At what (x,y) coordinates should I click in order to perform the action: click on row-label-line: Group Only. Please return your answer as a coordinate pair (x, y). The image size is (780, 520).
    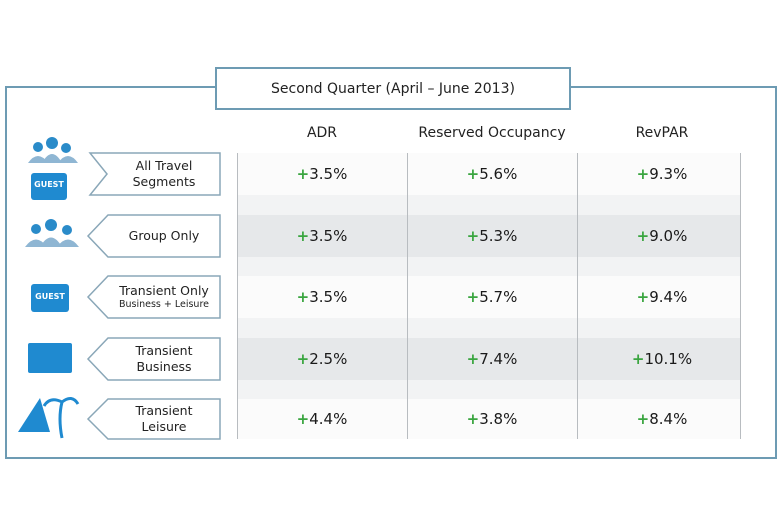
    Looking at the image, I should click on (164, 235).